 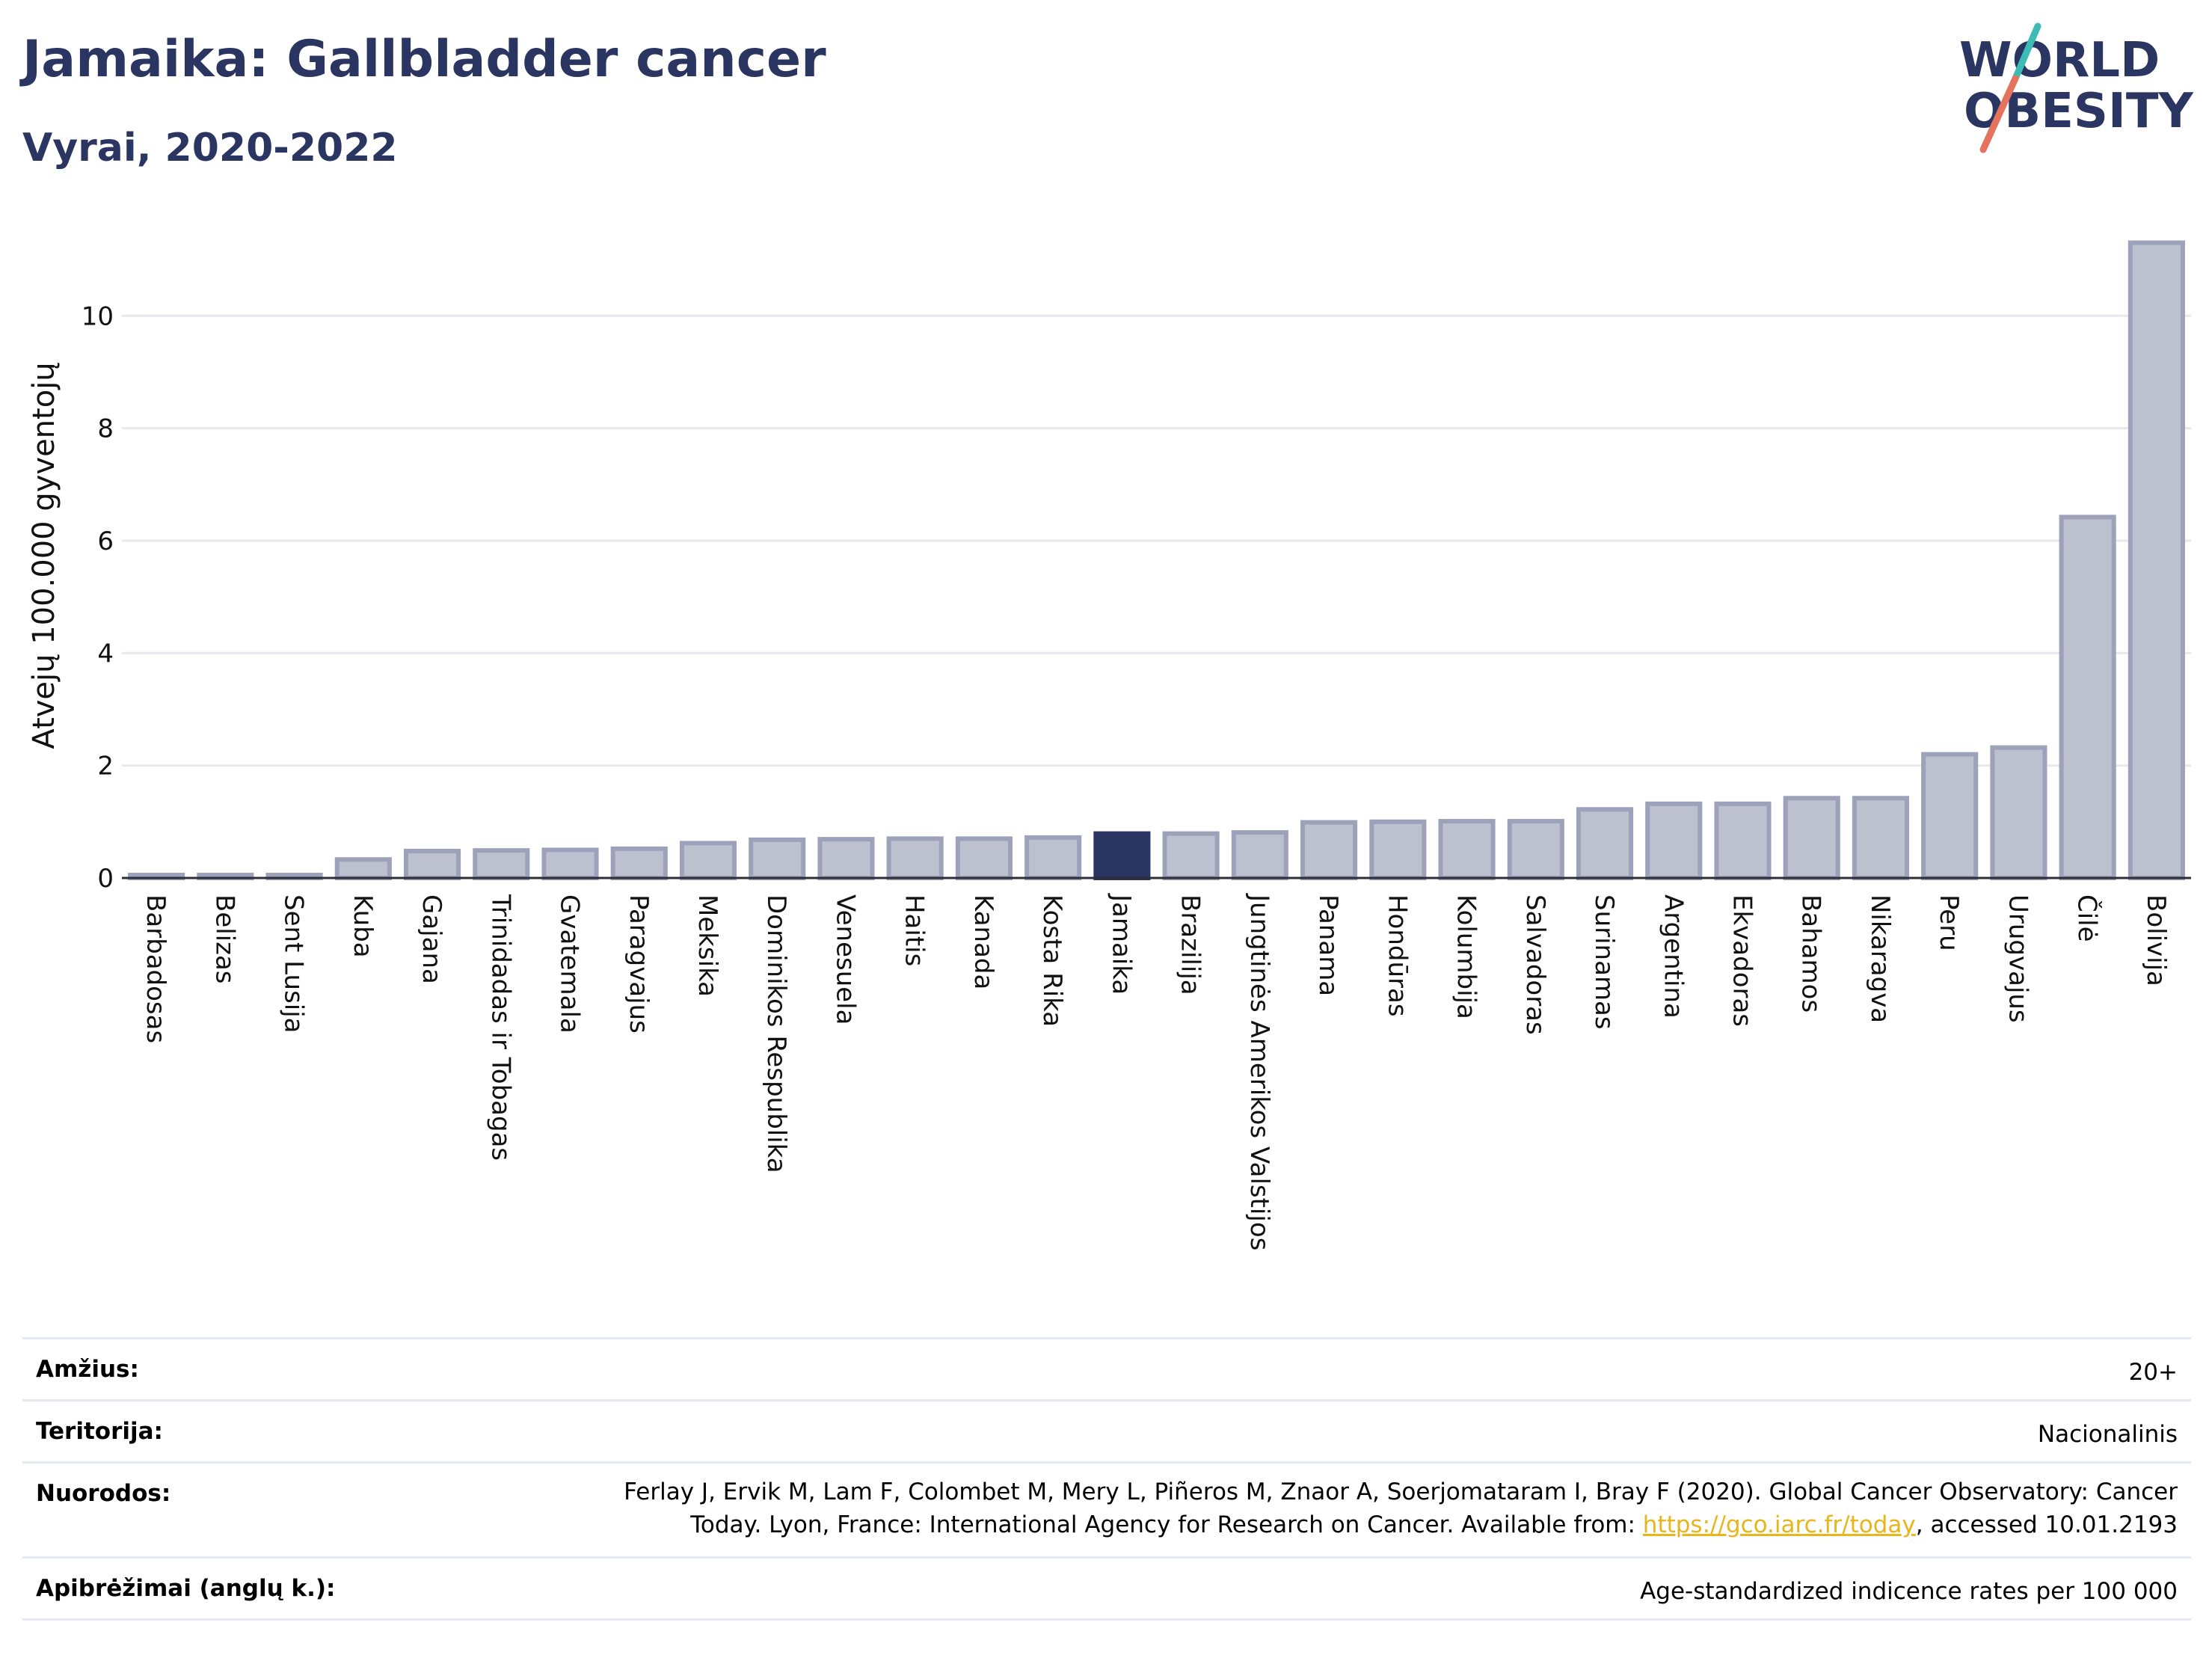 What do you see at coordinates (1053, 857) in the screenshot?
I see `bar-kosta-rika` at bounding box center [1053, 857].